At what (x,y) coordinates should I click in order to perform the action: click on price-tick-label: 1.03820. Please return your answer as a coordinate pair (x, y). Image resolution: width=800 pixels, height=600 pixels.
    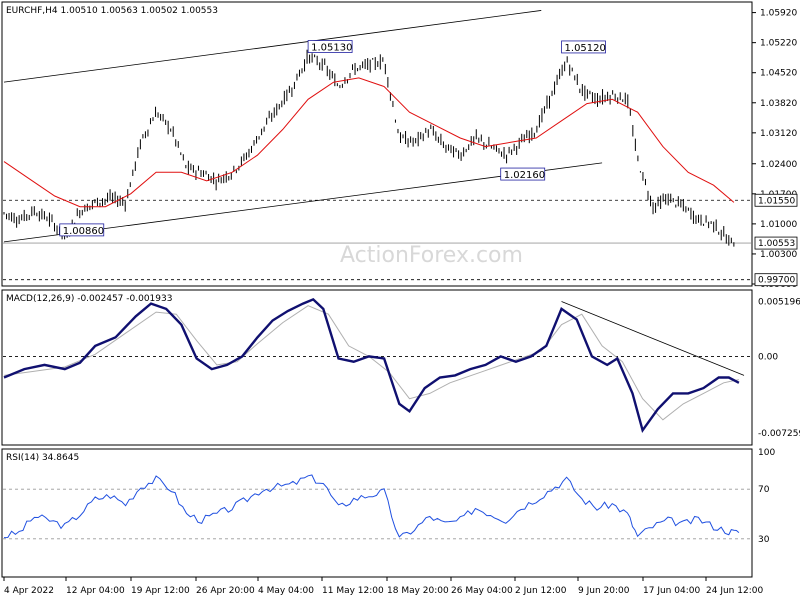
    Looking at the image, I should click on (778, 104).